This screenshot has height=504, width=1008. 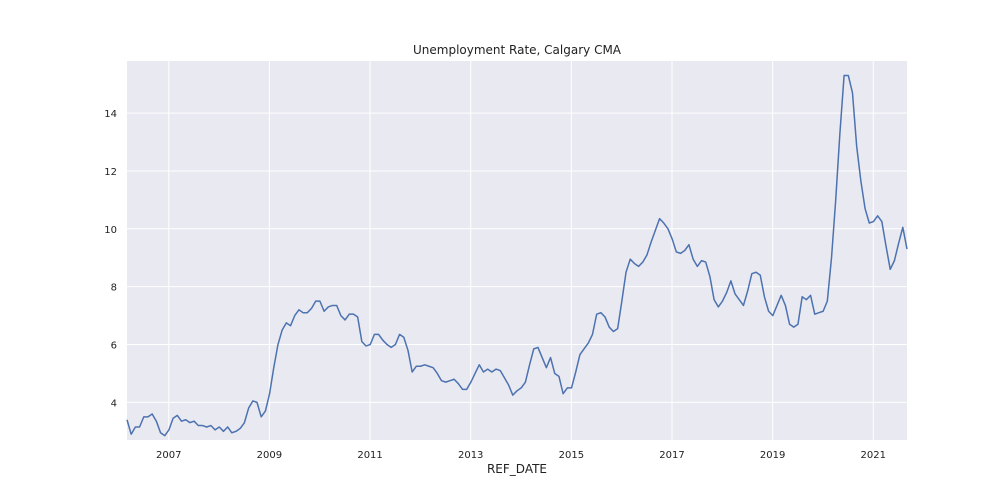 I want to click on x-axis-ticks: 2007 2009 2011 2013 2015 2017 2019 2021, so click(x=521, y=455).